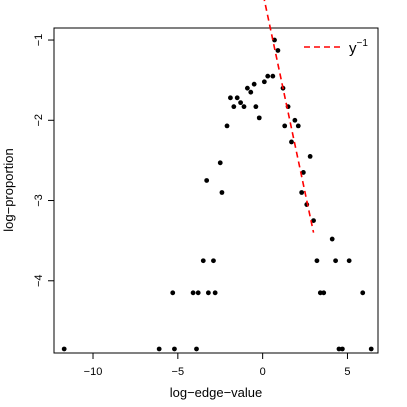 Image resolution: width=407 pixels, height=407 pixels. I want to click on reference-line-layer, so click(289, 116).